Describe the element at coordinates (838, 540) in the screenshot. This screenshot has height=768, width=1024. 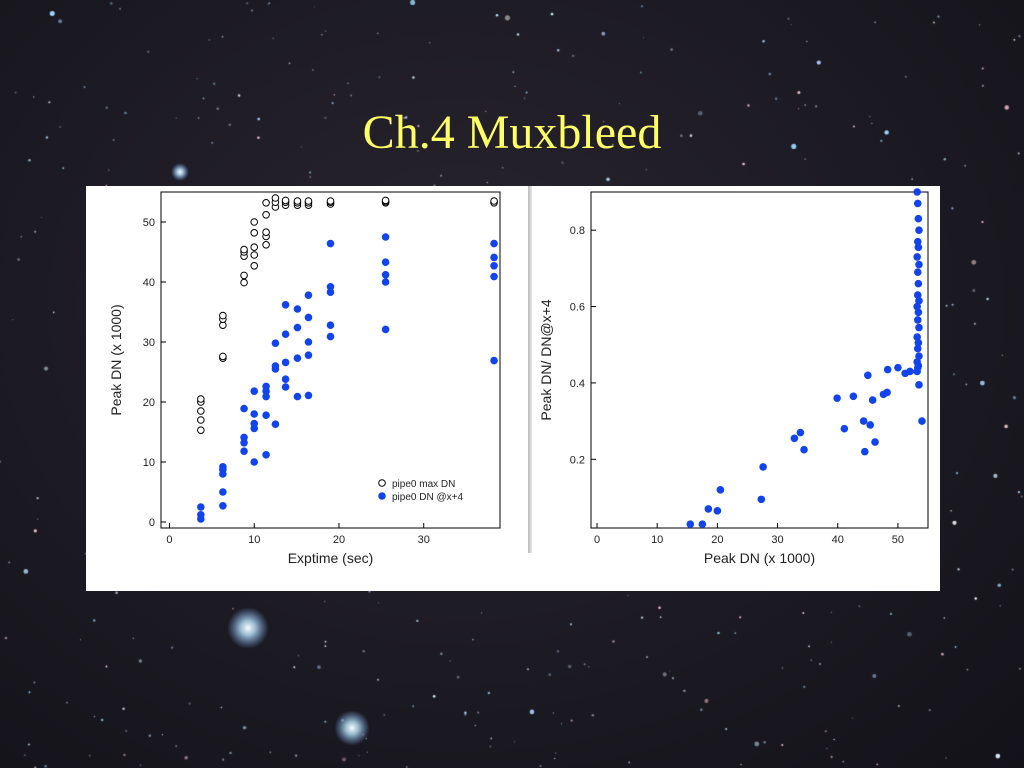
I see `x-tick-label: 40` at that location.